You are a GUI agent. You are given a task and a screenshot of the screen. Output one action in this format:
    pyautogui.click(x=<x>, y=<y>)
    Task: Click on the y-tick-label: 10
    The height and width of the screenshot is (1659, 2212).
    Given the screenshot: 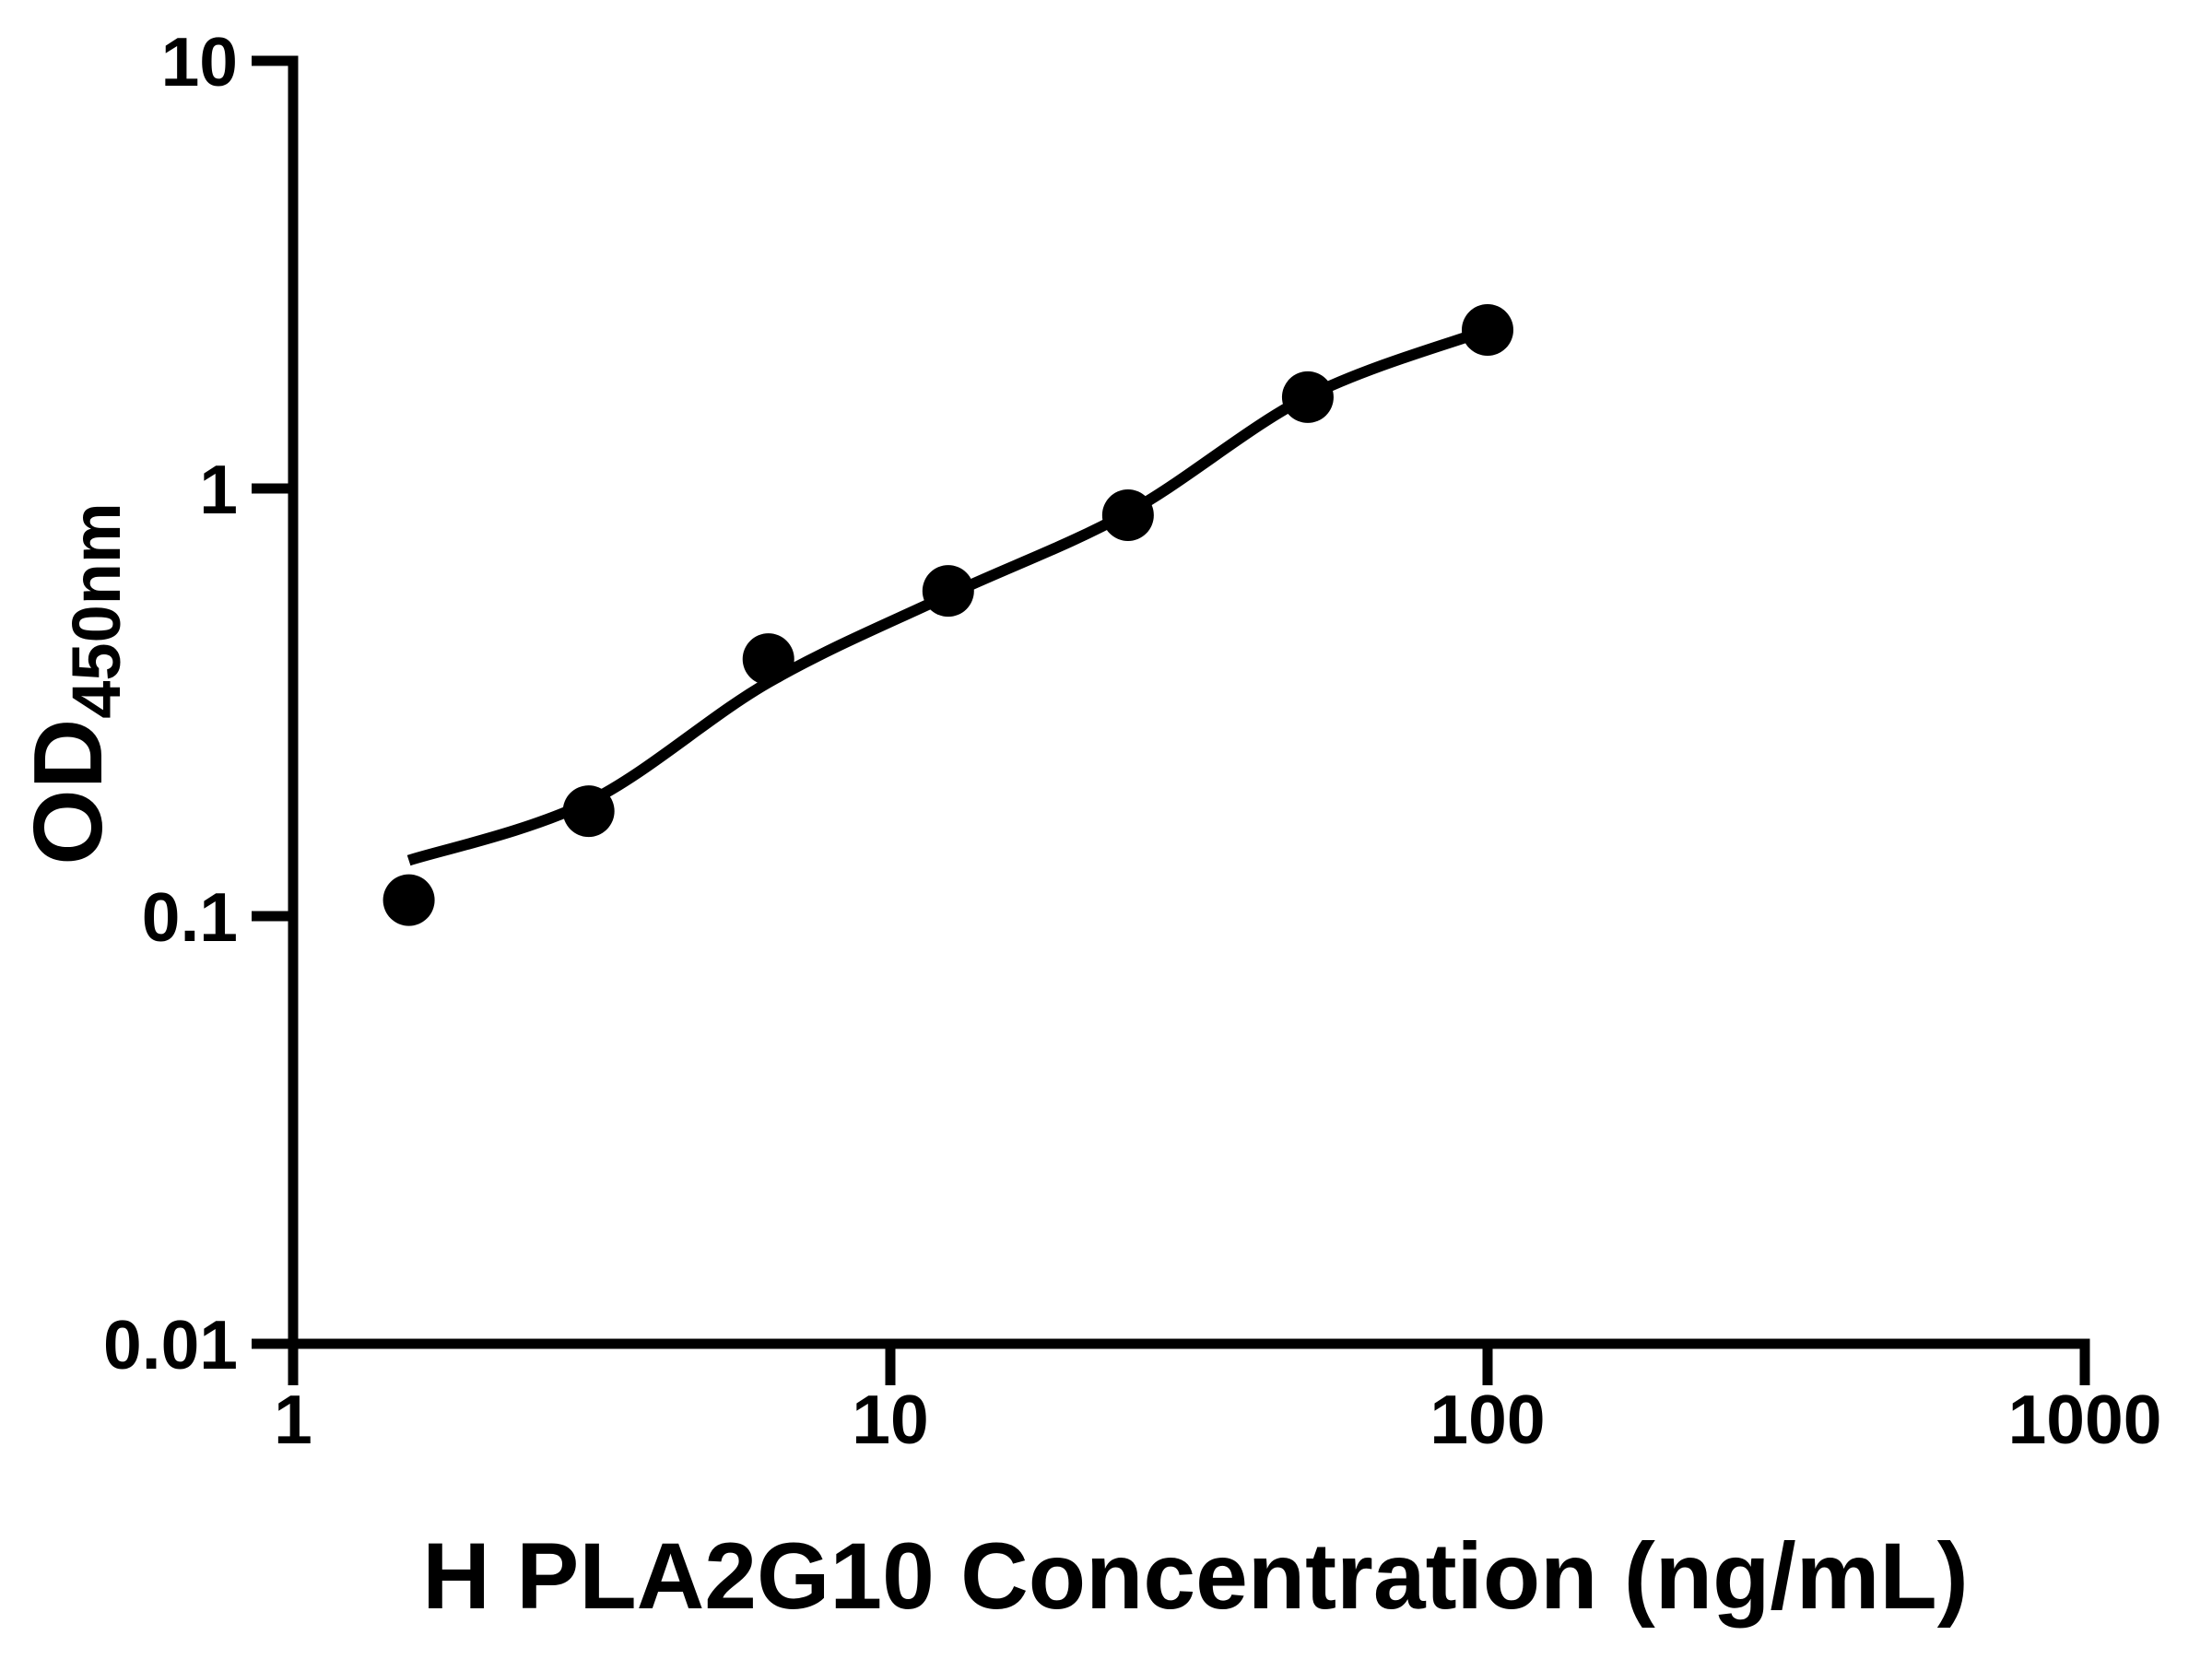 What is the action you would take?
    pyautogui.click(x=199, y=61)
    